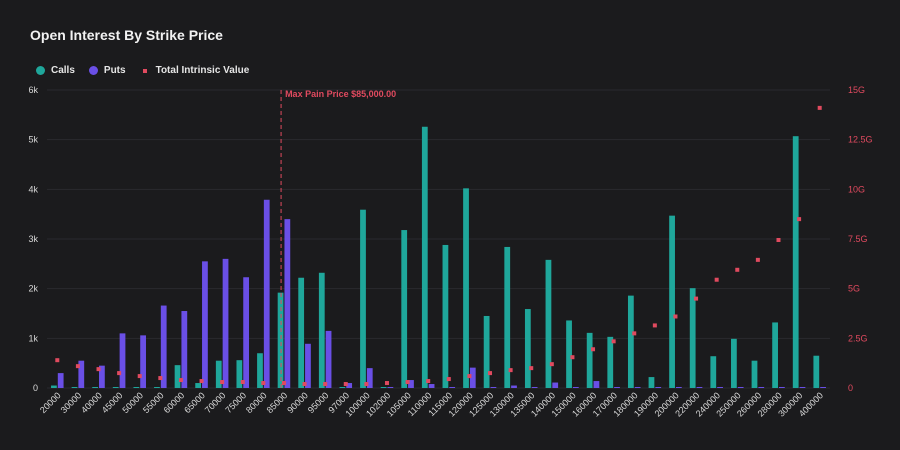 Image resolution: width=900 pixels, height=450 pixels. I want to click on x-tick-label: 50000, so click(132, 402).